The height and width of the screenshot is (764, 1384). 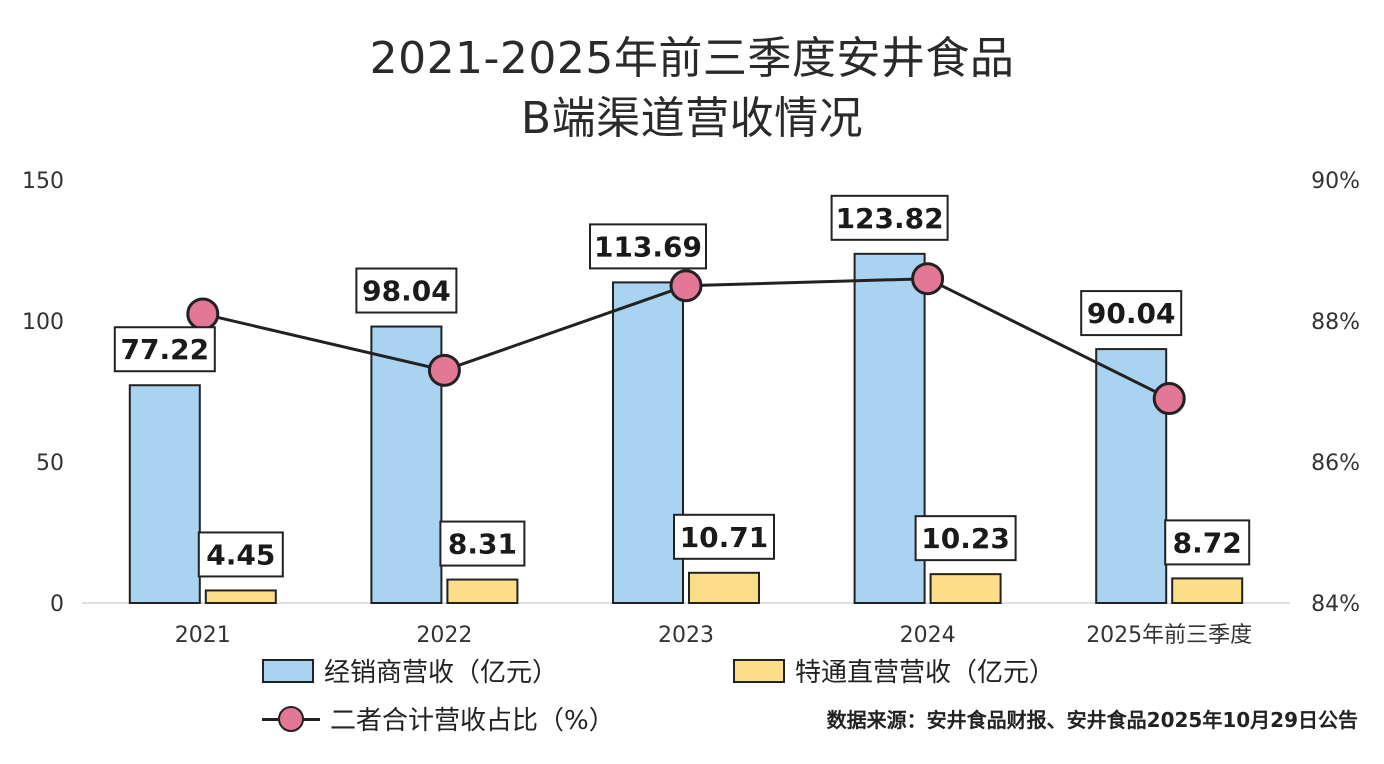 I want to click on data-label-distributor: 123.82, so click(x=890, y=218).